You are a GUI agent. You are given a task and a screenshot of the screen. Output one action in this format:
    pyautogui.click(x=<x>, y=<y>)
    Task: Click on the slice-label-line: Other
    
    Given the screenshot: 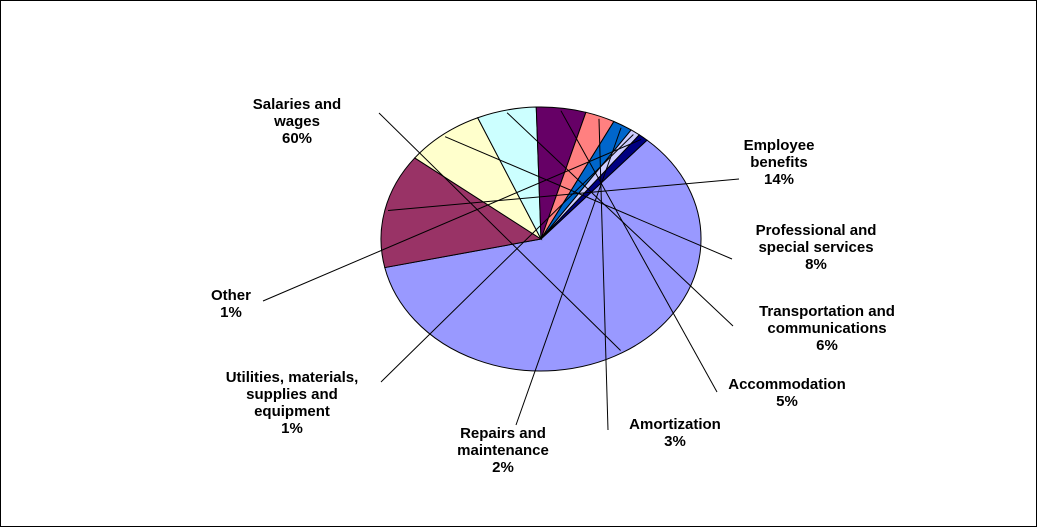 What is the action you would take?
    pyautogui.click(x=231, y=295)
    